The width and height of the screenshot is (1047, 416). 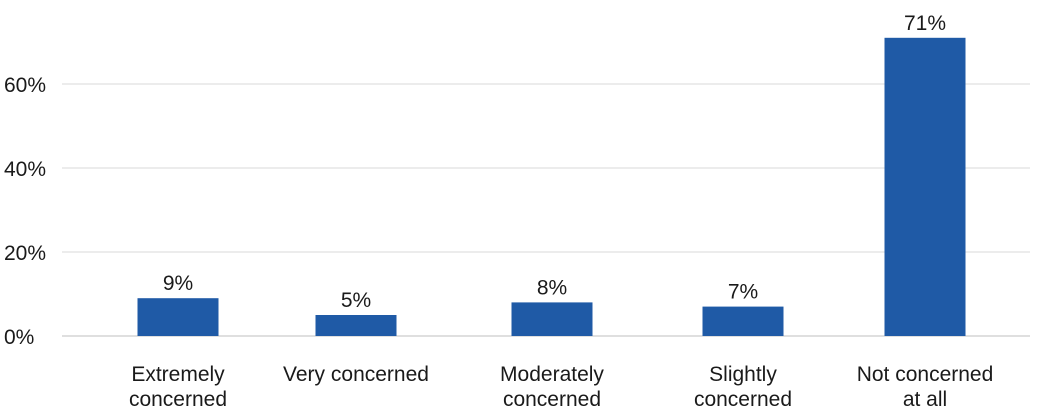 What do you see at coordinates (178, 374) in the screenshot?
I see `x-tick-label: Extremely` at bounding box center [178, 374].